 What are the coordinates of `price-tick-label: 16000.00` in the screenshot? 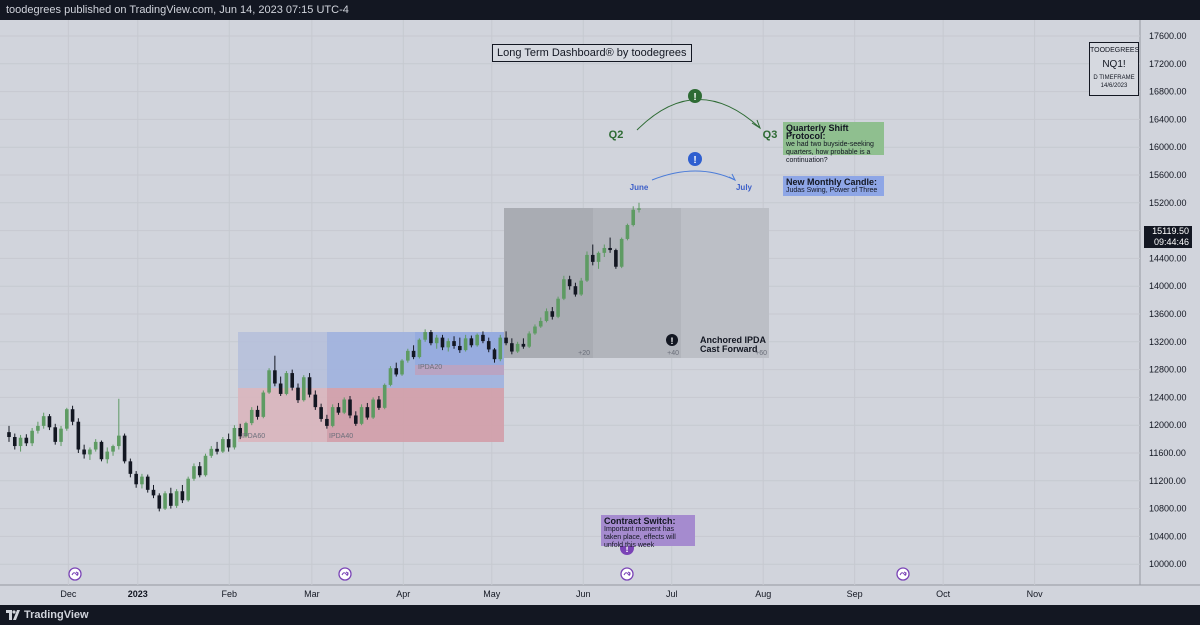 It's located at (1168, 147).